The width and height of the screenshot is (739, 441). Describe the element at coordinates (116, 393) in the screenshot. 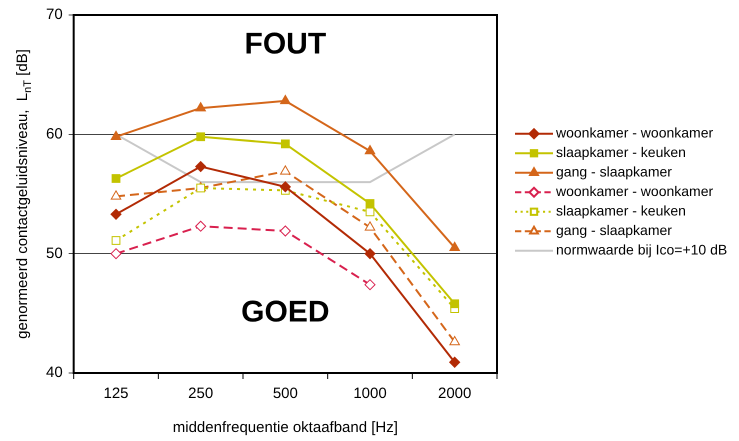

I see `x-tick-label: 125` at that location.